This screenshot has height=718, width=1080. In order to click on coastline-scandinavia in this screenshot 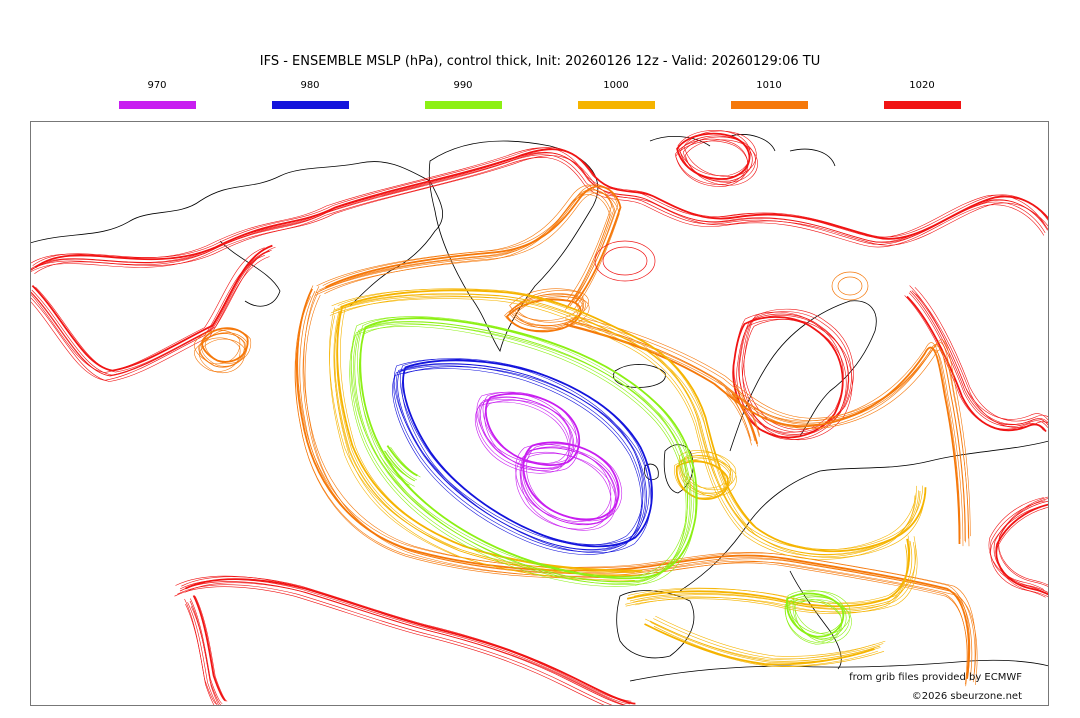, I will do `click(803, 376)`.